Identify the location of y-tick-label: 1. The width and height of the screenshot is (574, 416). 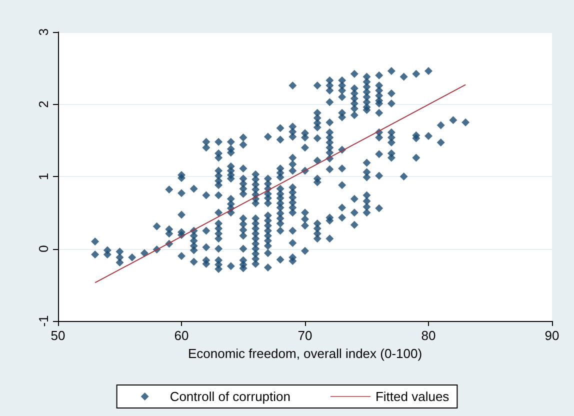
(43, 176).